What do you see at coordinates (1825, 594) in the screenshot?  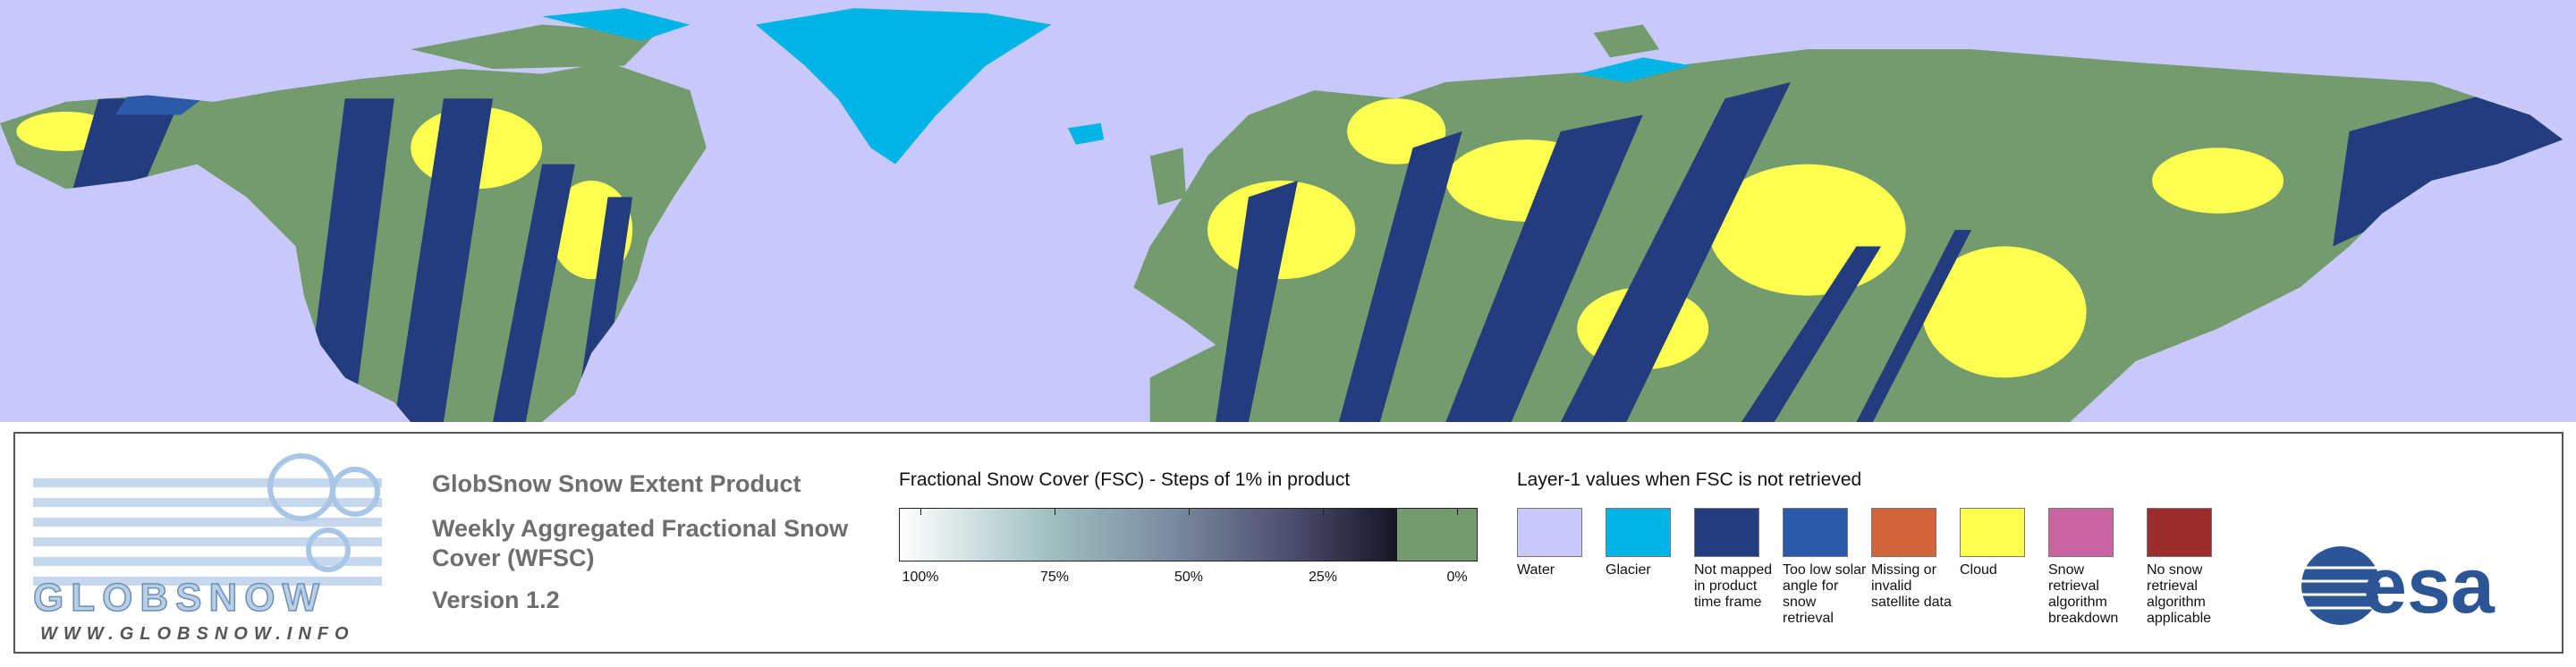 I see `legend-label: Too low solar angle for snow retrieval` at bounding box center [1825, 594].